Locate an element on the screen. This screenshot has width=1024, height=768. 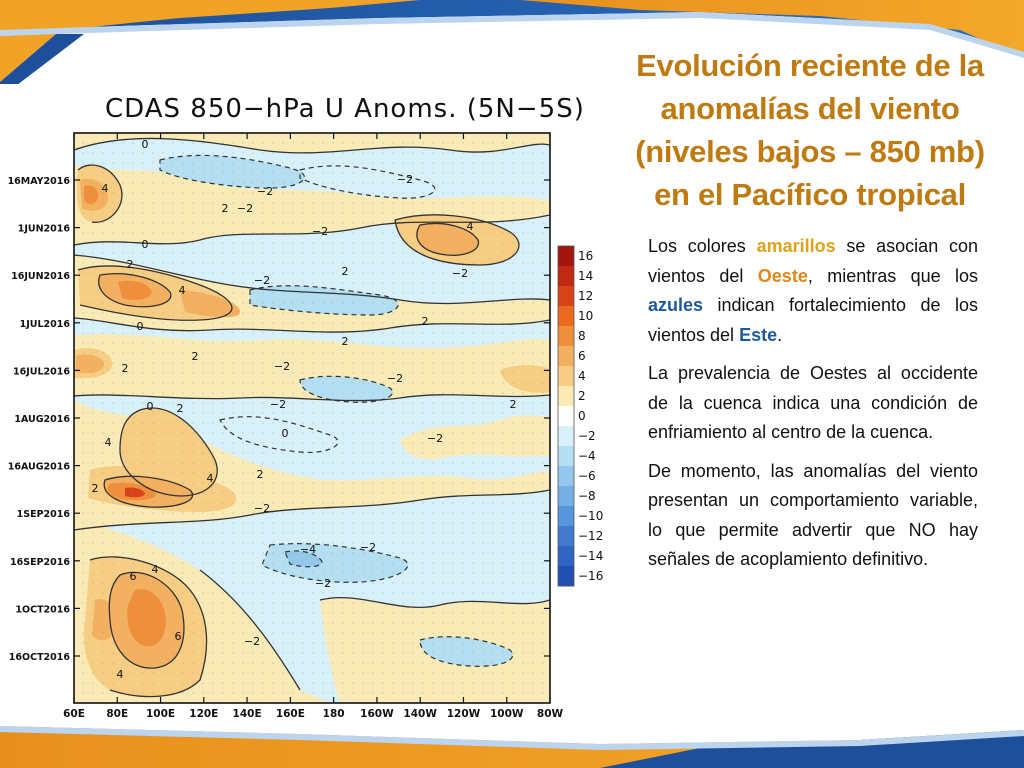
text-run: . is located at coordinates (780, 334).